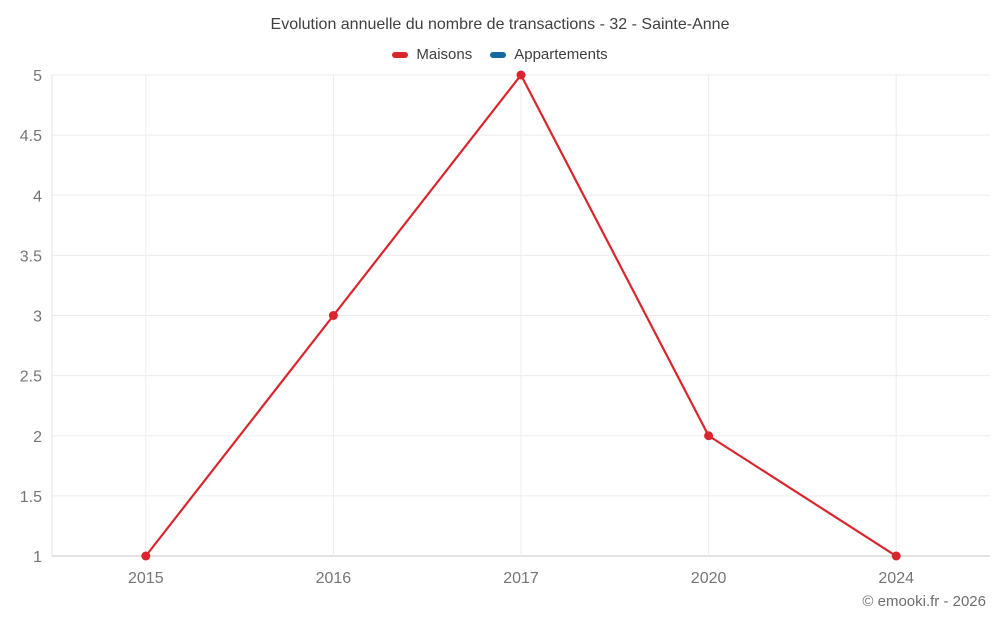 The width and height of the screenshot is (1000, 625). What do you see at coordinates (924, 601) in the screenshot?
I see `footer-credit: © emooki.fr - 2026` at bounding box center [924, 601].